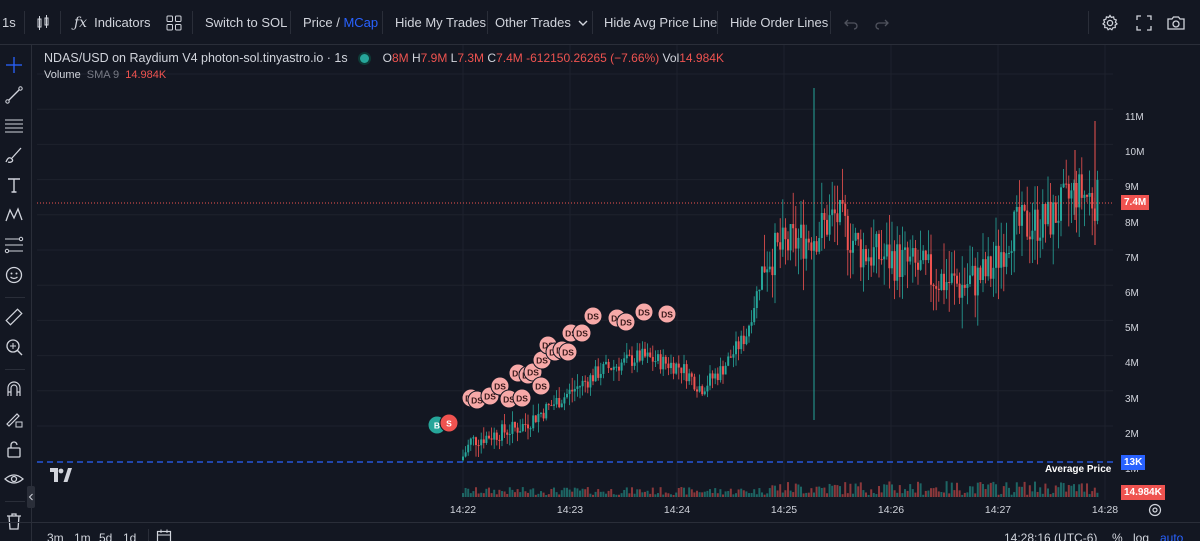 The image size is (1200, 541). I want to click on bottom-toolbar: 3m 1m 5d 1d 14:28:16 (UTC-6) % log auto, so click(600, 531).